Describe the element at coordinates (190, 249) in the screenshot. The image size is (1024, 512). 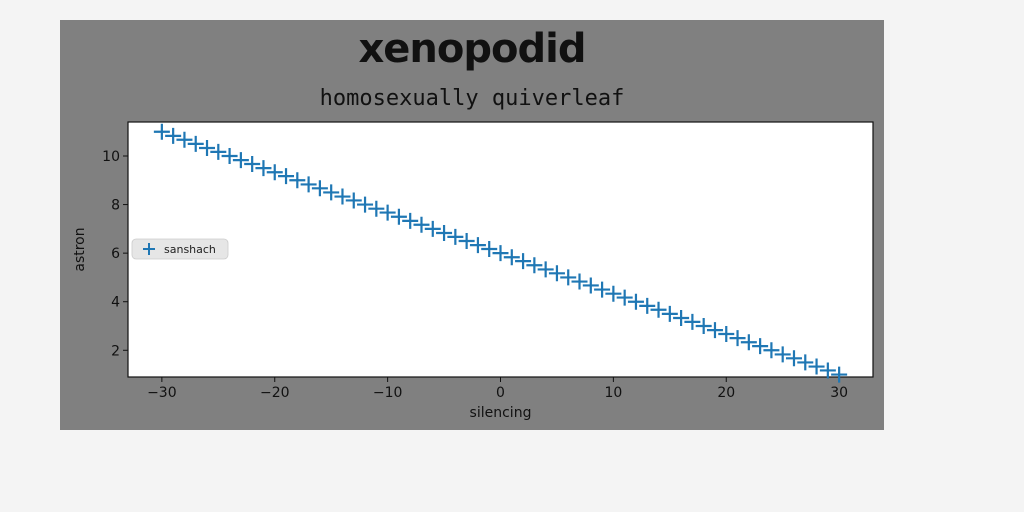
I see `legend-label: sanshach` at that location.